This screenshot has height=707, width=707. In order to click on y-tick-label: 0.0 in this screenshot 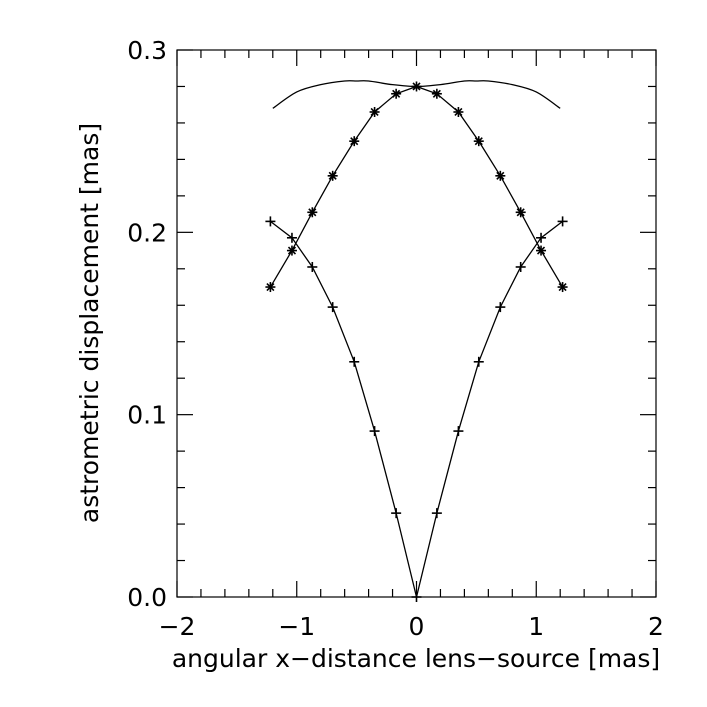, I will do `click(147, 597)`.